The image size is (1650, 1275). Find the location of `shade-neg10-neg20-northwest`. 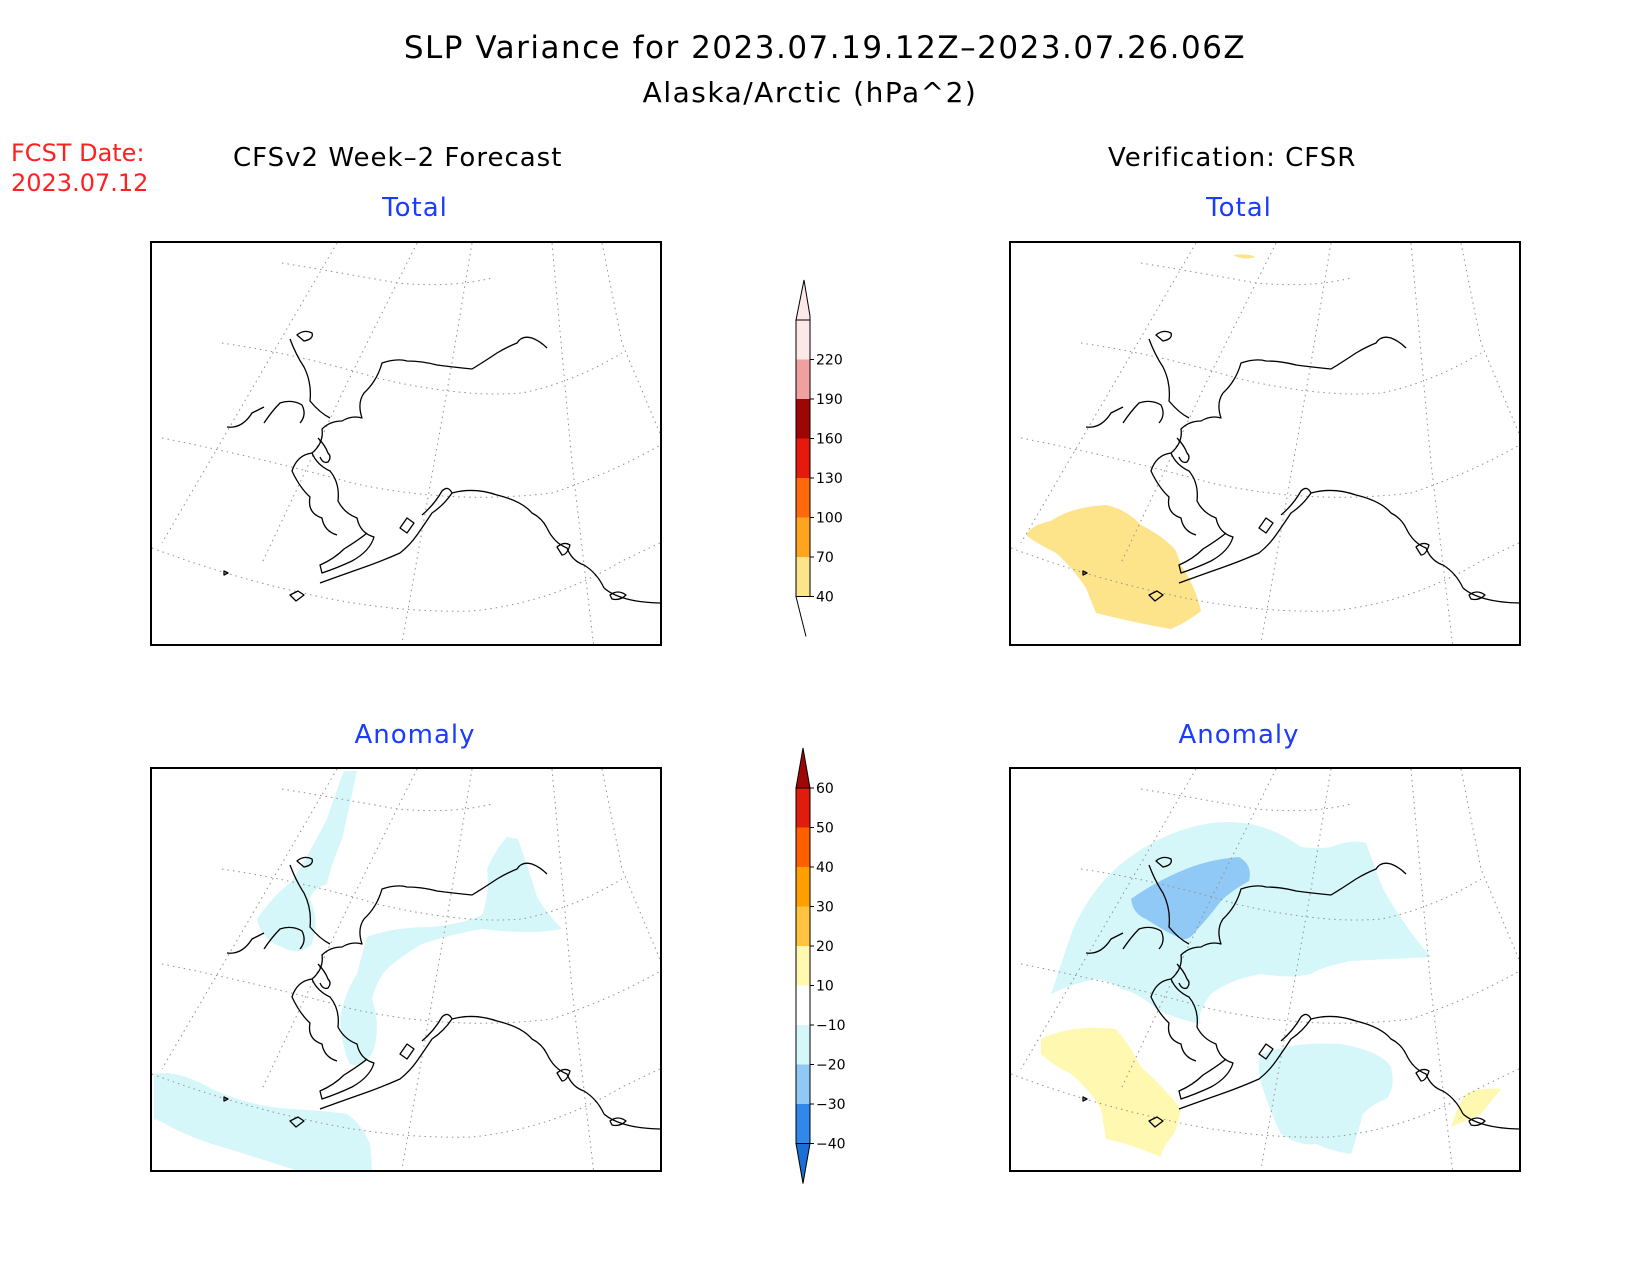

shade-neg10-neg20-northwest is located at coordinates (307, 861).